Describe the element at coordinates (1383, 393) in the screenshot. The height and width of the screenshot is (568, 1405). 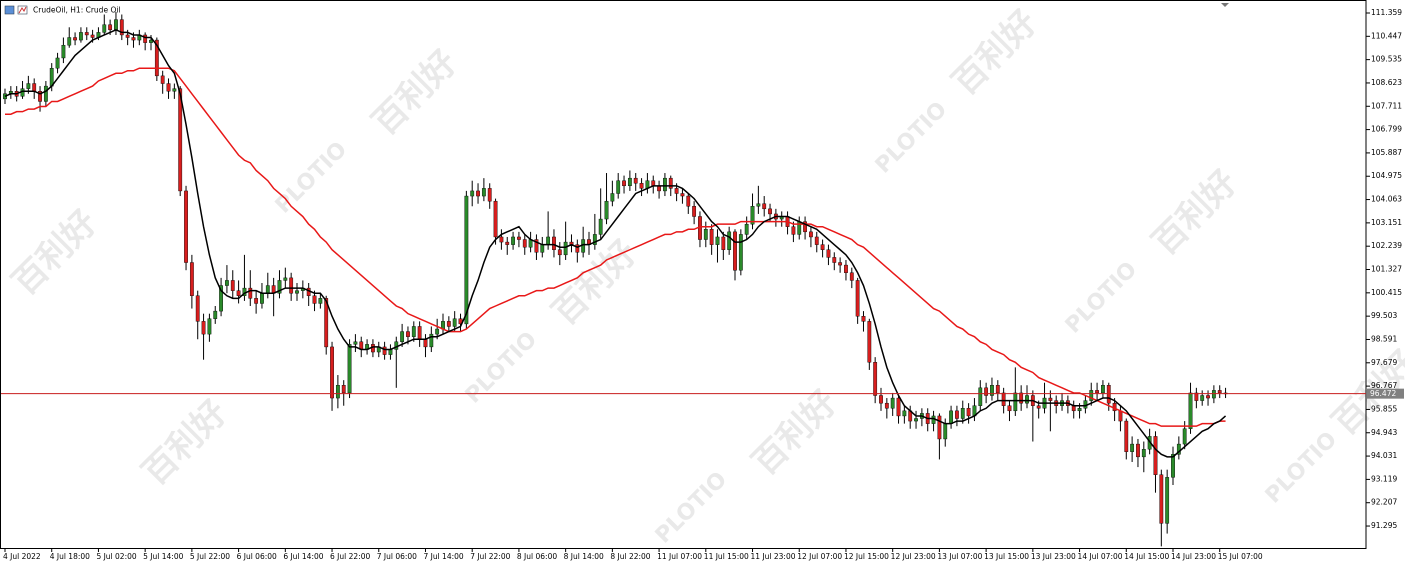
I see `current-price-label: 96.472` at that location.